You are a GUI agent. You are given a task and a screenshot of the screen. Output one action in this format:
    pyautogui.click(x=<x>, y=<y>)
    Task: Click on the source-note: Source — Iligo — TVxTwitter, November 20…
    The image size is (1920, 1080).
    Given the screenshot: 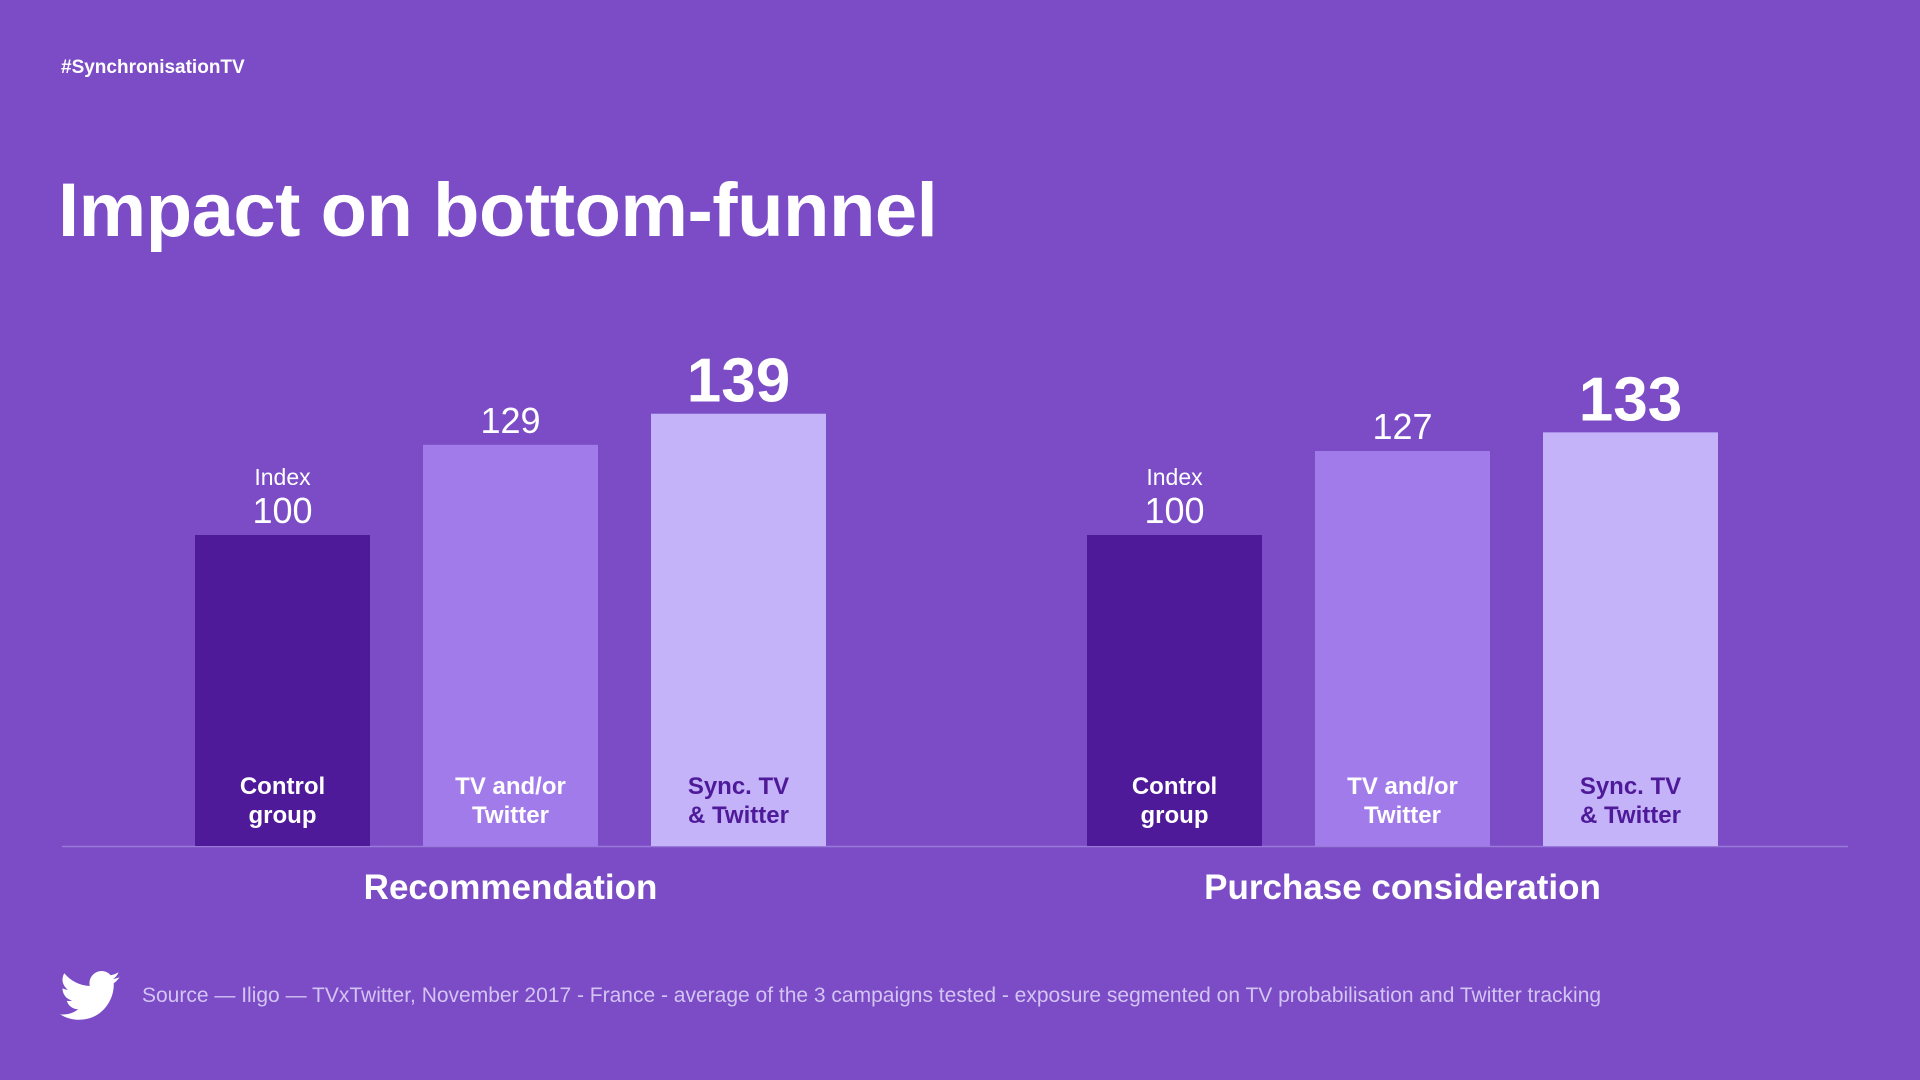 What is the action you would take?
    pyautogui.click(x=872, y=995)
    